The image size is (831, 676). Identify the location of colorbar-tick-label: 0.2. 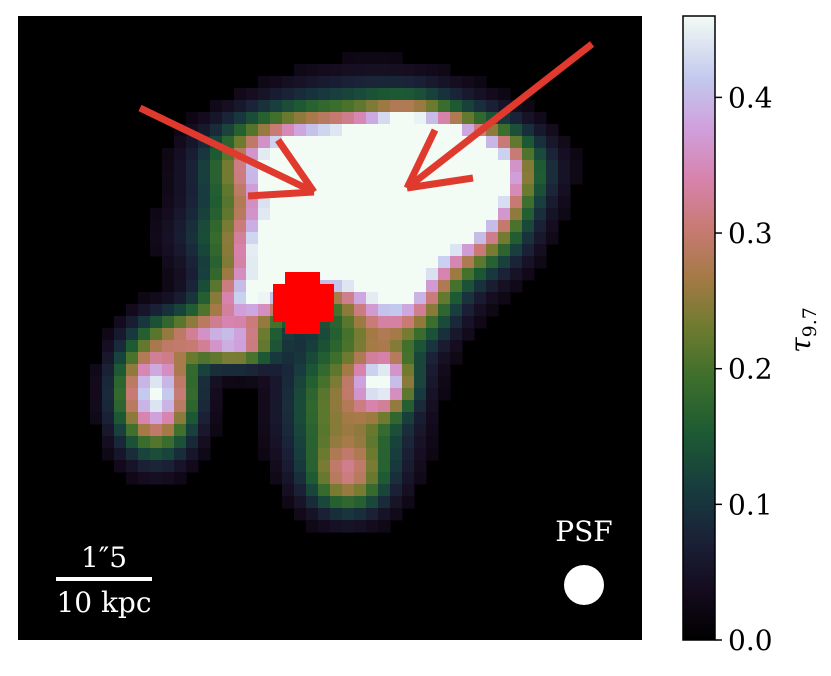
(750, 369).